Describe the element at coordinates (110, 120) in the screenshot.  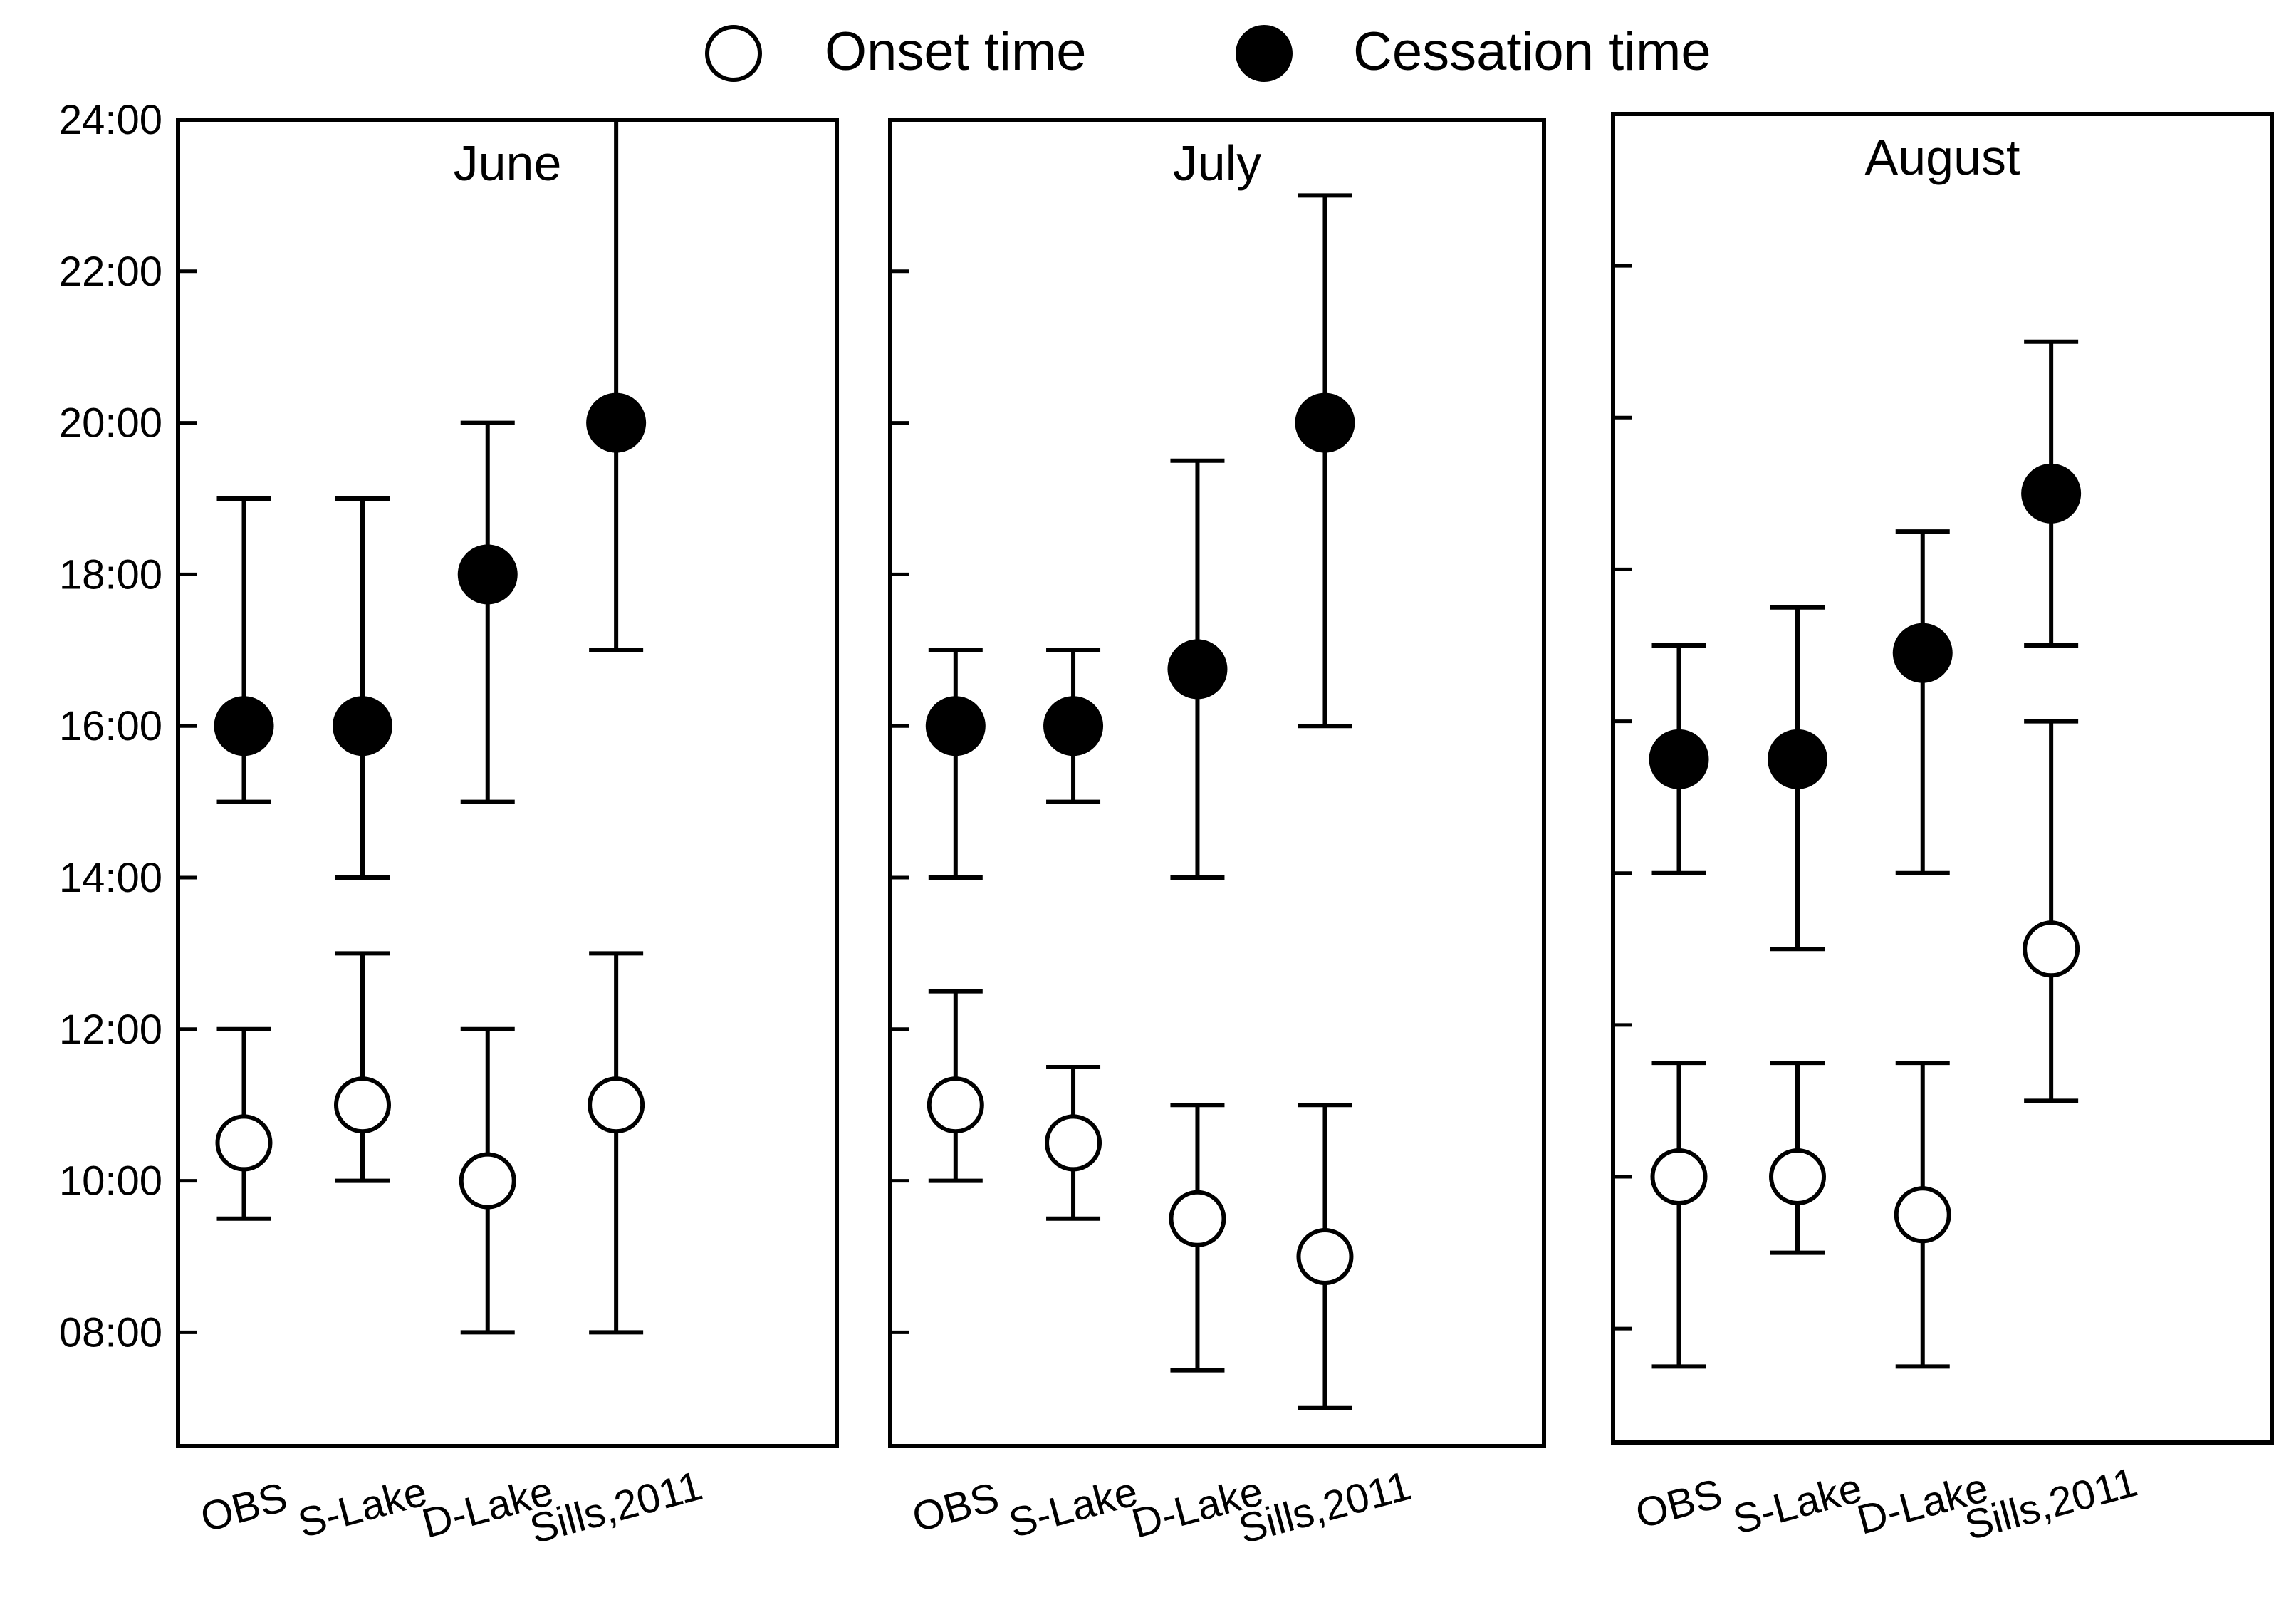
I see `y-tick-label: 24:00` at that location.